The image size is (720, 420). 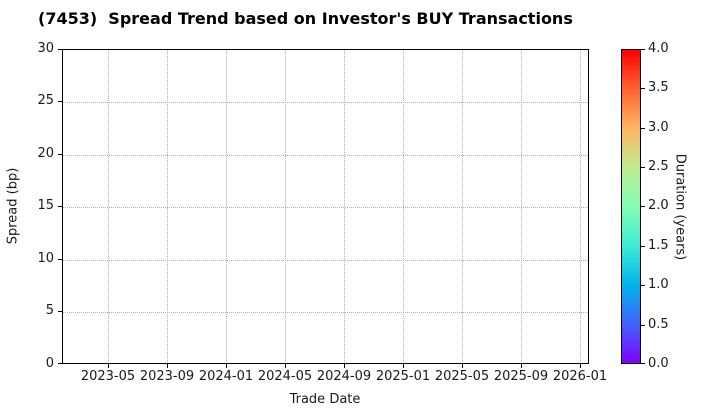 I want to click on colorbar-tick-label: 4.0, so click(x=658, y=48).